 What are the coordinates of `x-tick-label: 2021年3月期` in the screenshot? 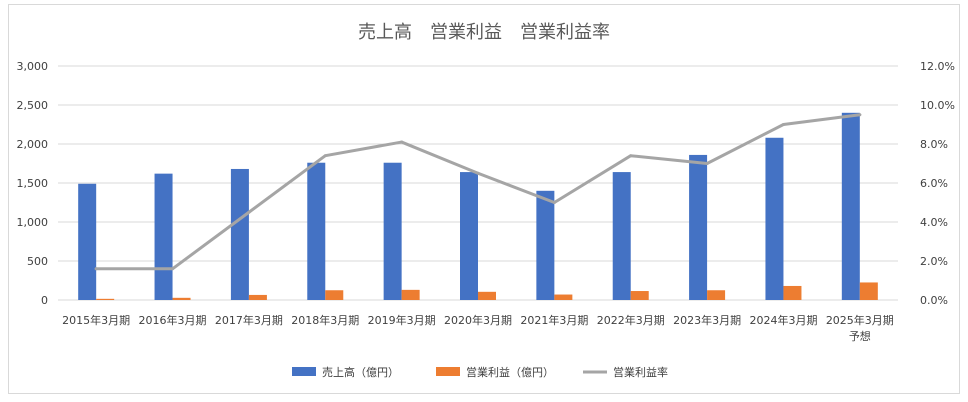 It's located at (554, 320).